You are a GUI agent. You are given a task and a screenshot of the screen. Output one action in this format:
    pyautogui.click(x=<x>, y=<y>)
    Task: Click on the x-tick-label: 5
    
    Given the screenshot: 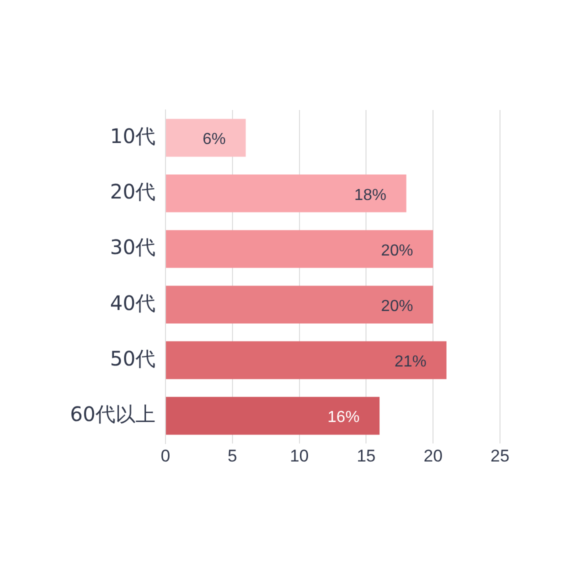 What is the action you would take?
    pyautogui.click(x=233, y=456)
    